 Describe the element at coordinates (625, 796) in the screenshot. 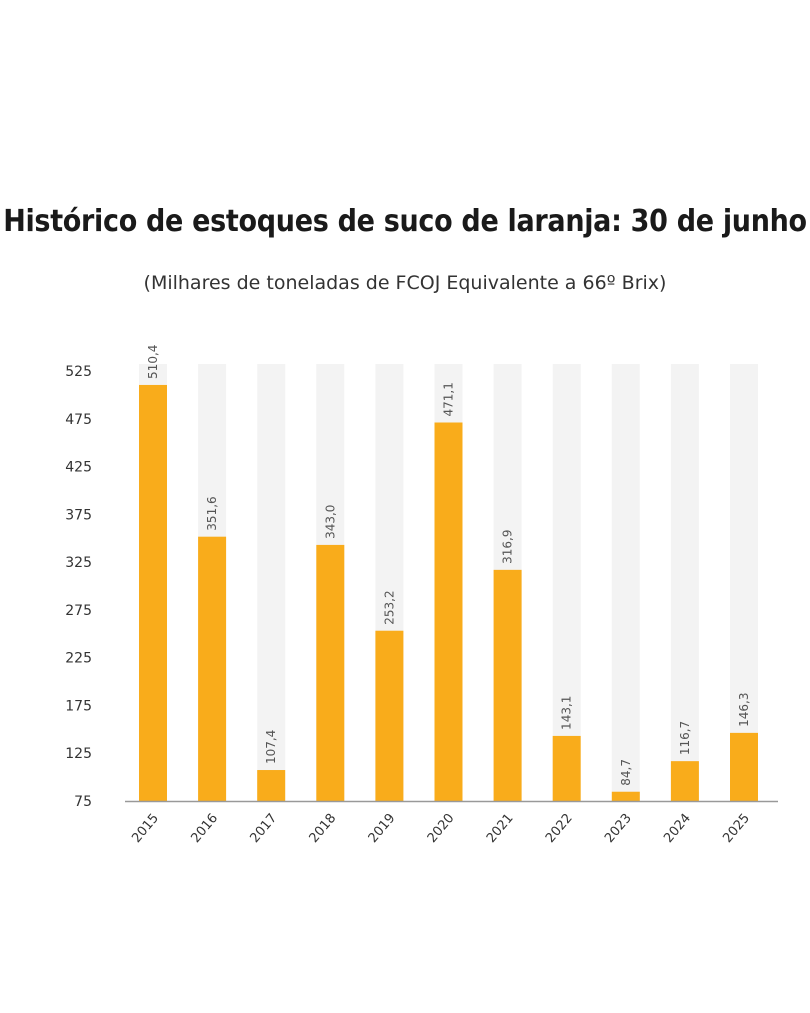

I see `bar-2023` at that location.